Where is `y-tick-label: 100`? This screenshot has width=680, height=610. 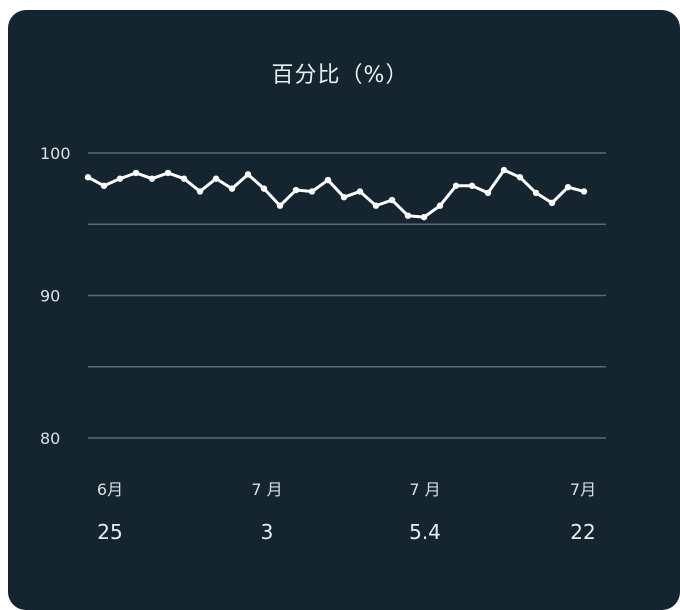
y-tick-label: 100 is located at coordinates (55, 153).